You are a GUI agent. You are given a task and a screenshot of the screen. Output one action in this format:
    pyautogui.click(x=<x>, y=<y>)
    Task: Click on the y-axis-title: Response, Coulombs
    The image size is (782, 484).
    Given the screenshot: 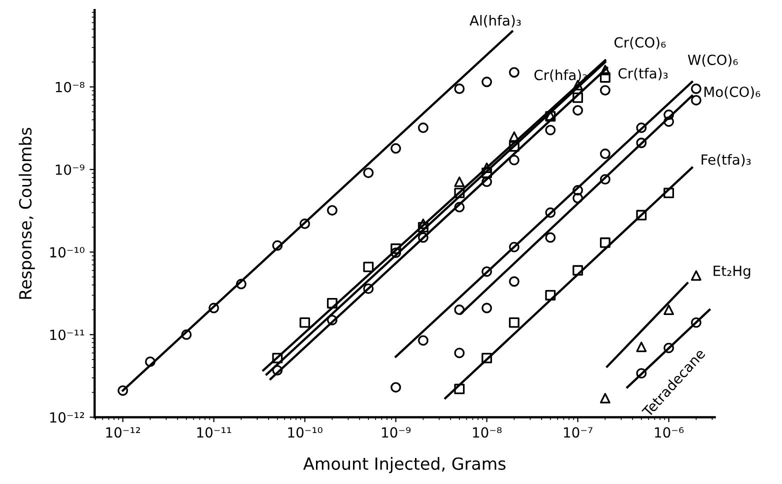 What is the action you would take?
    pyautogui.click(x=26, y=213)
    